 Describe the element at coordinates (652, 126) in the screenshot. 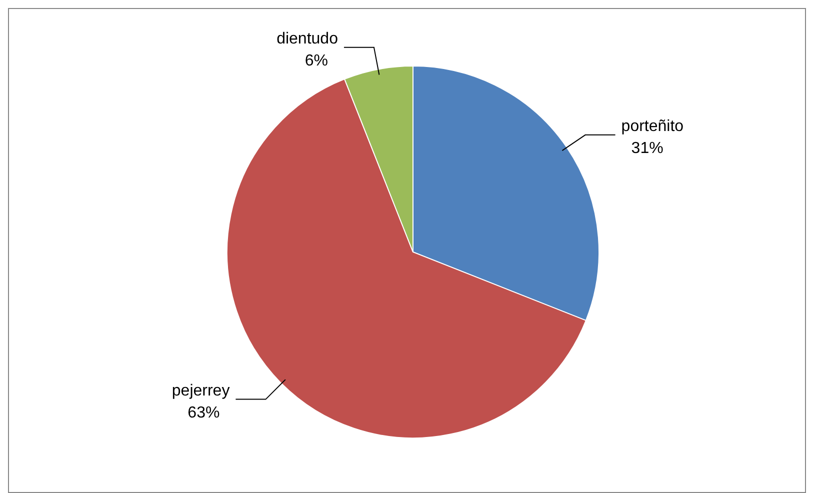

I see `slice-label: porteñito` at that location.